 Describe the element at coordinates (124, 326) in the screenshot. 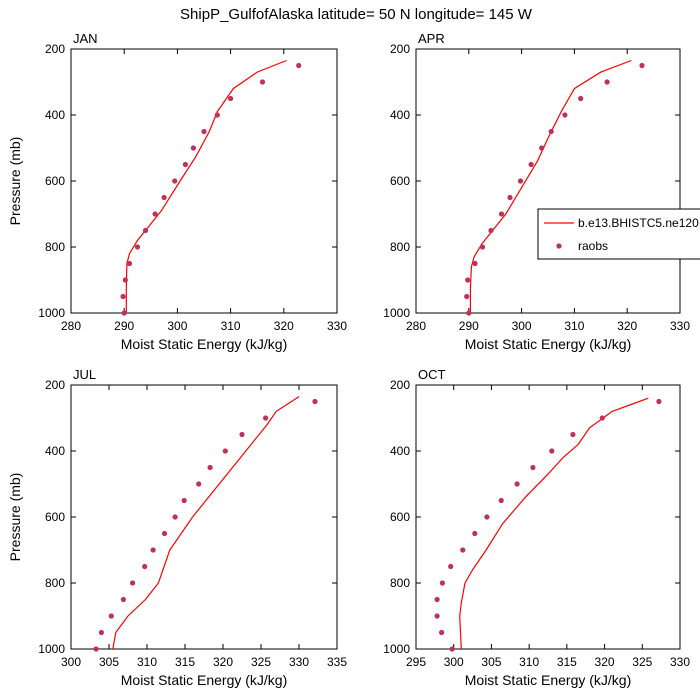

I see `x-tick-label: 290` at that location.